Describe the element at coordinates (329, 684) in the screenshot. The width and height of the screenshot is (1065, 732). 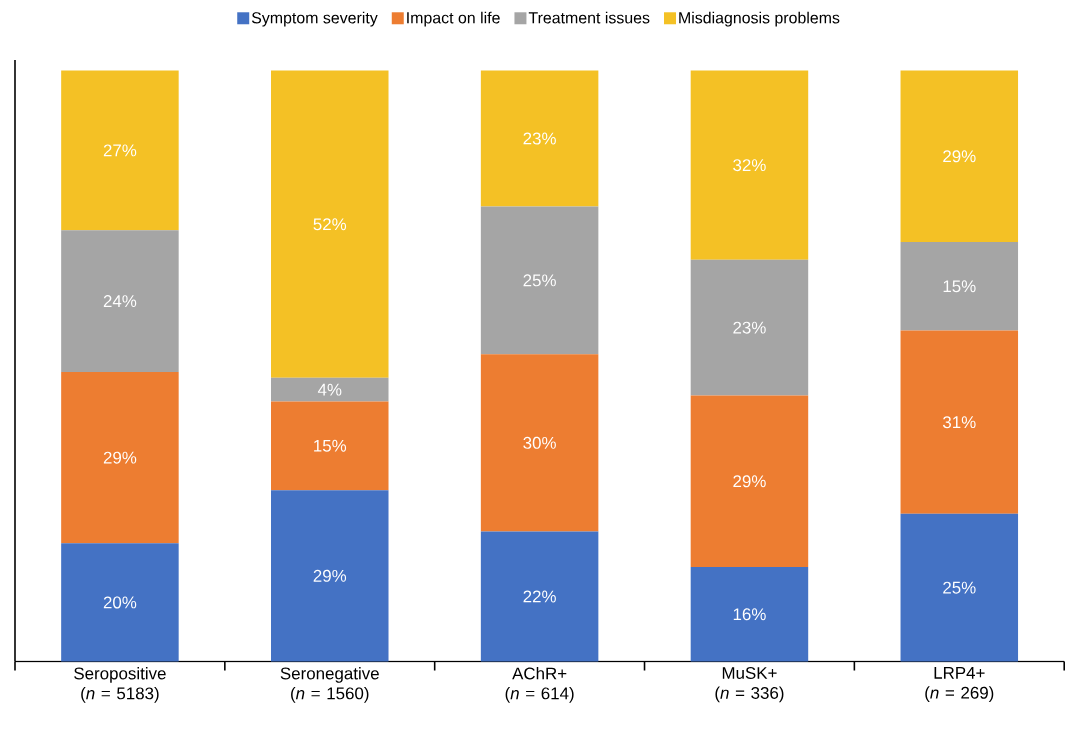
I see `x-tick-label: Seronegative (n = 1560)` at that location.